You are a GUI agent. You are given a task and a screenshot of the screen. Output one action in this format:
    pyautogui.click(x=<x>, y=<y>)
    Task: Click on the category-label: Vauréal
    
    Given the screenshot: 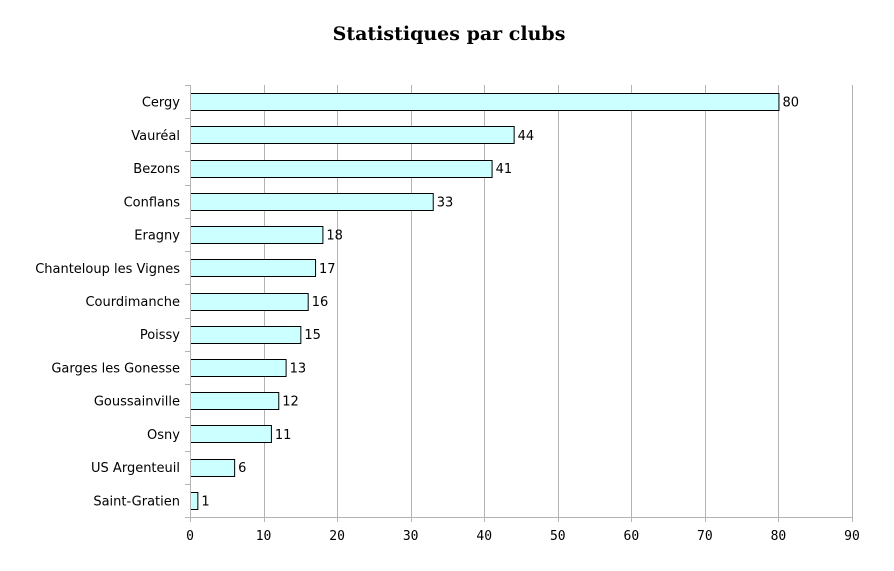 What is the action you would take?
    pyautogui.click(x=155, y=136)
    